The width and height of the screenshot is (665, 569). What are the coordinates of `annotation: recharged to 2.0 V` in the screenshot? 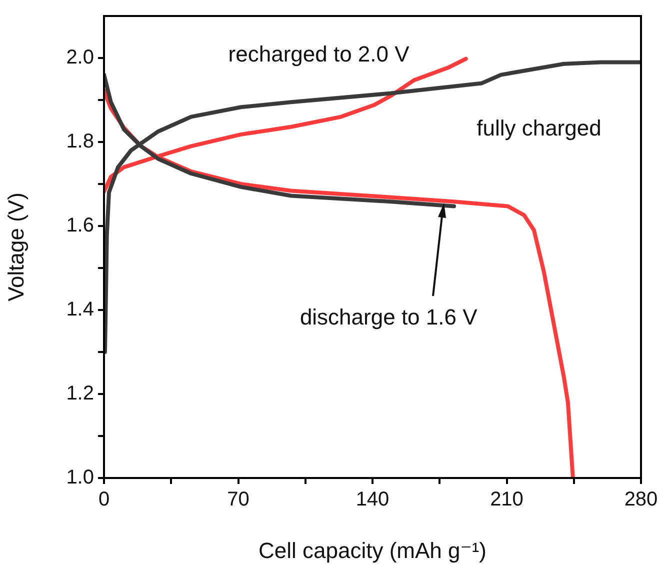 It's located at (319, 53).